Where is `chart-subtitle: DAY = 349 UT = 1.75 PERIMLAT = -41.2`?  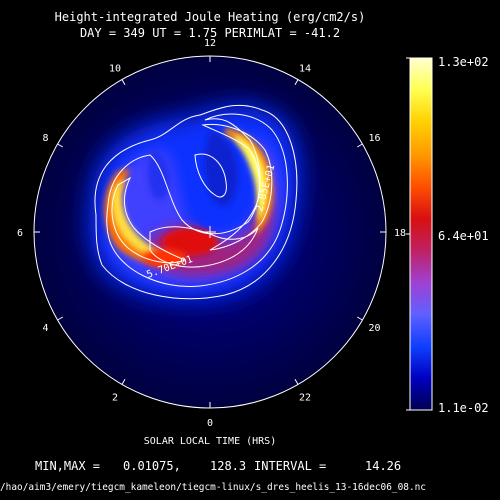 chart-subtitle: DAY = 349 UT = 1.75 PERIMLAT = -41.2 is located at coordinates (210, 33).